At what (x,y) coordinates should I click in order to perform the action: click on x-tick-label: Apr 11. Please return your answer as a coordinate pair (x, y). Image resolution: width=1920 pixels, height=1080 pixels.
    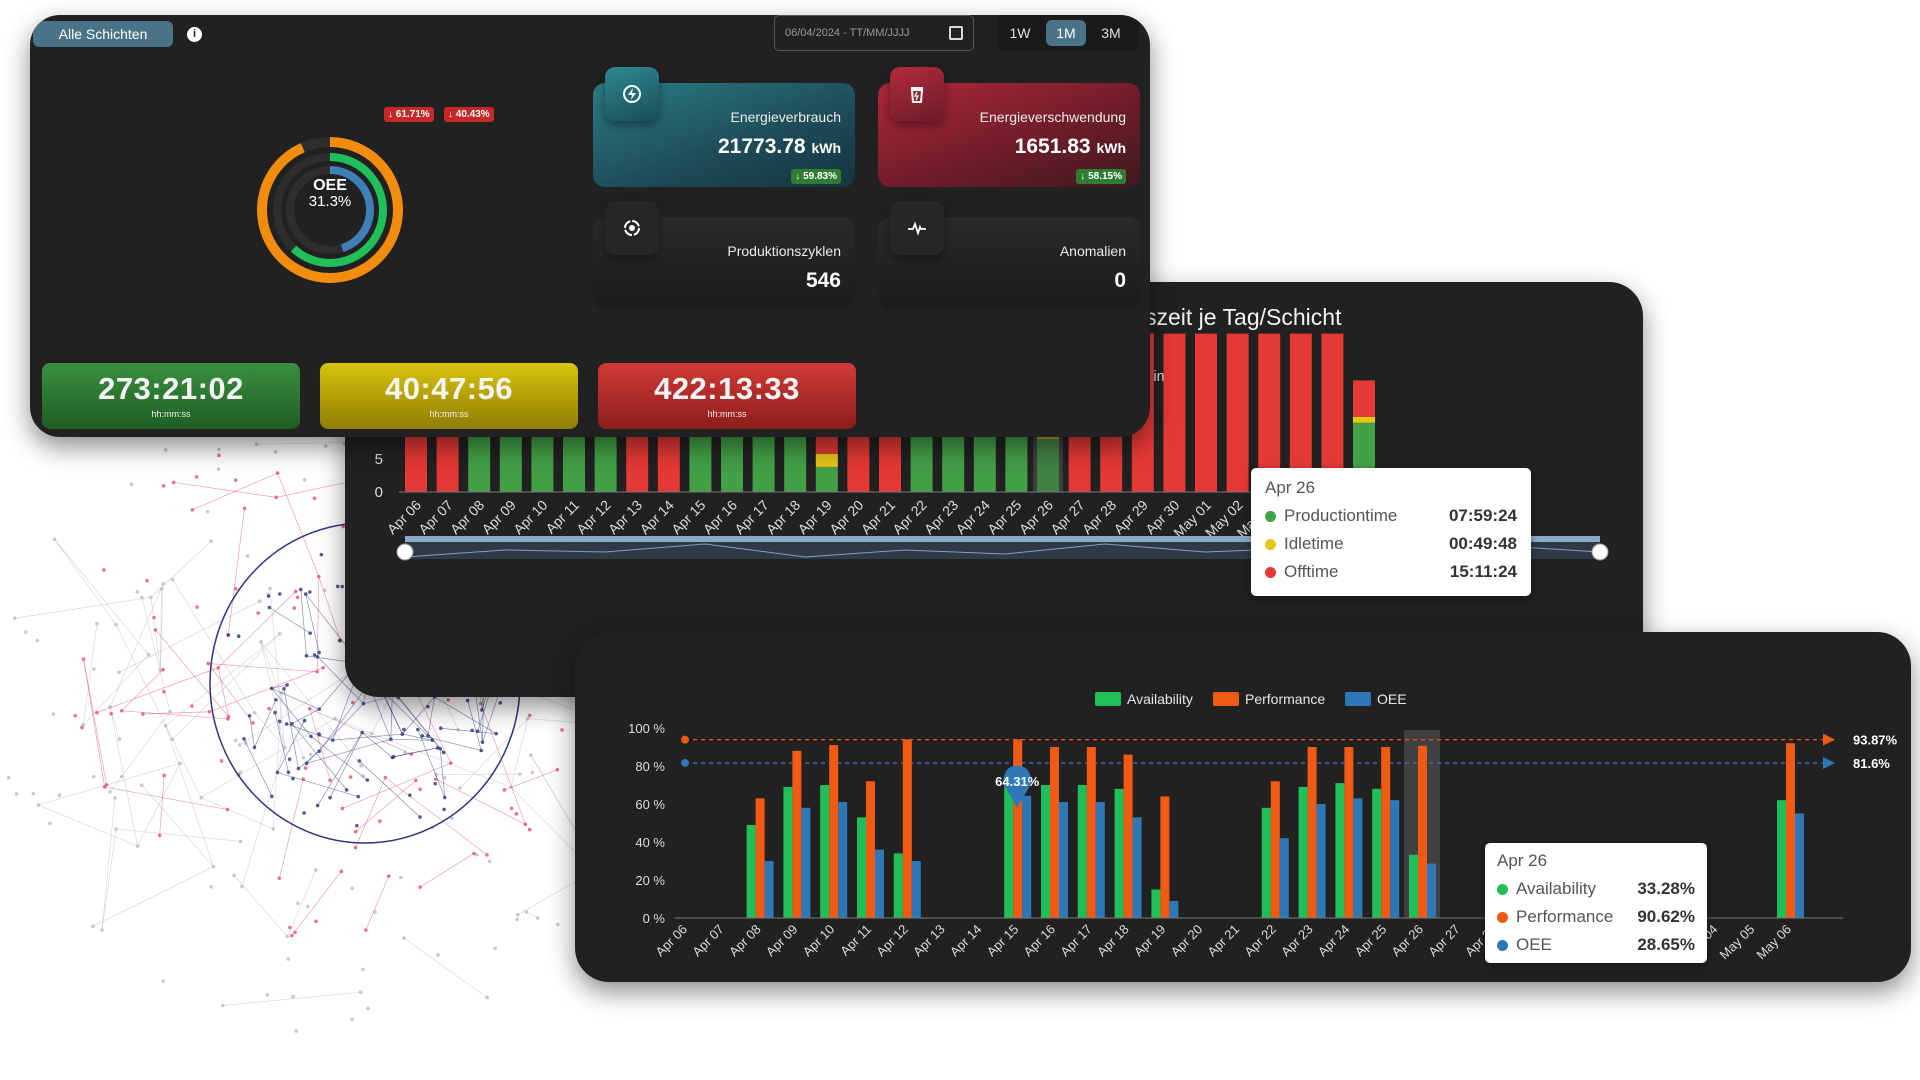
    Looking at the image, I should click on (855, 940).